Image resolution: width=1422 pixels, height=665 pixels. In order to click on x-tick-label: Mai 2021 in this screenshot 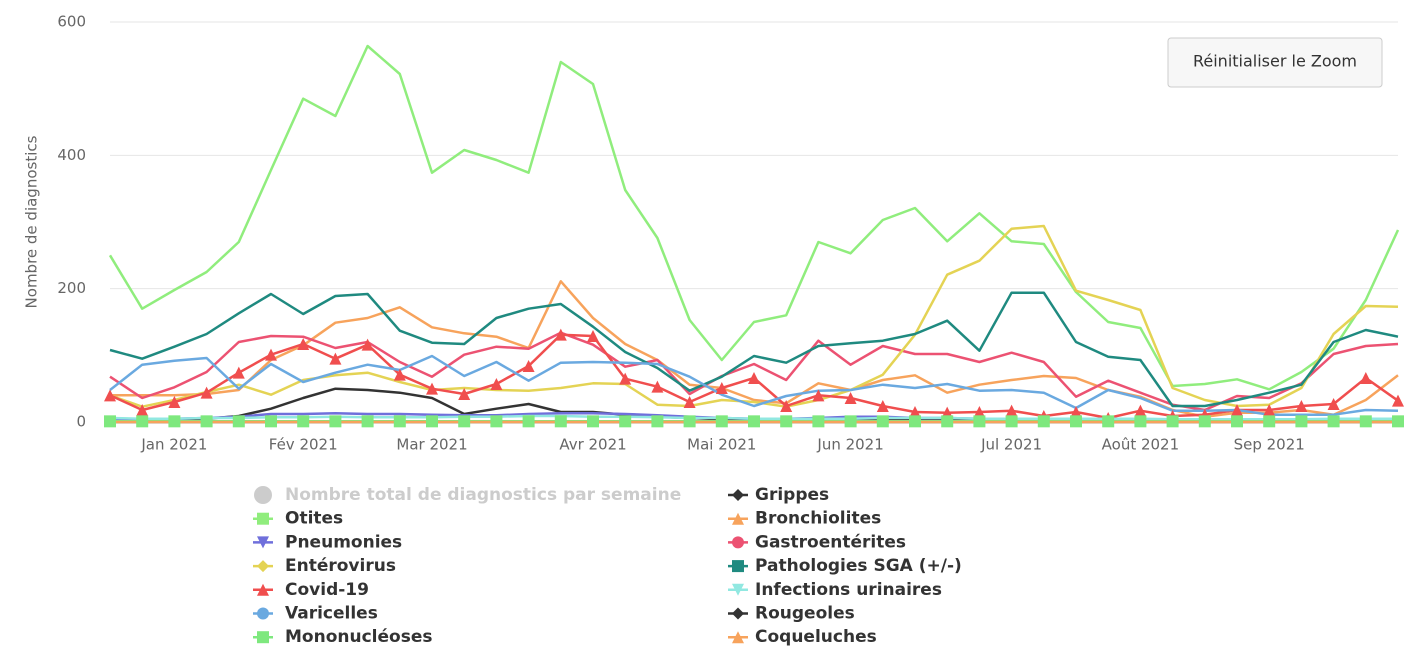, I will do `click(721, 445)`.